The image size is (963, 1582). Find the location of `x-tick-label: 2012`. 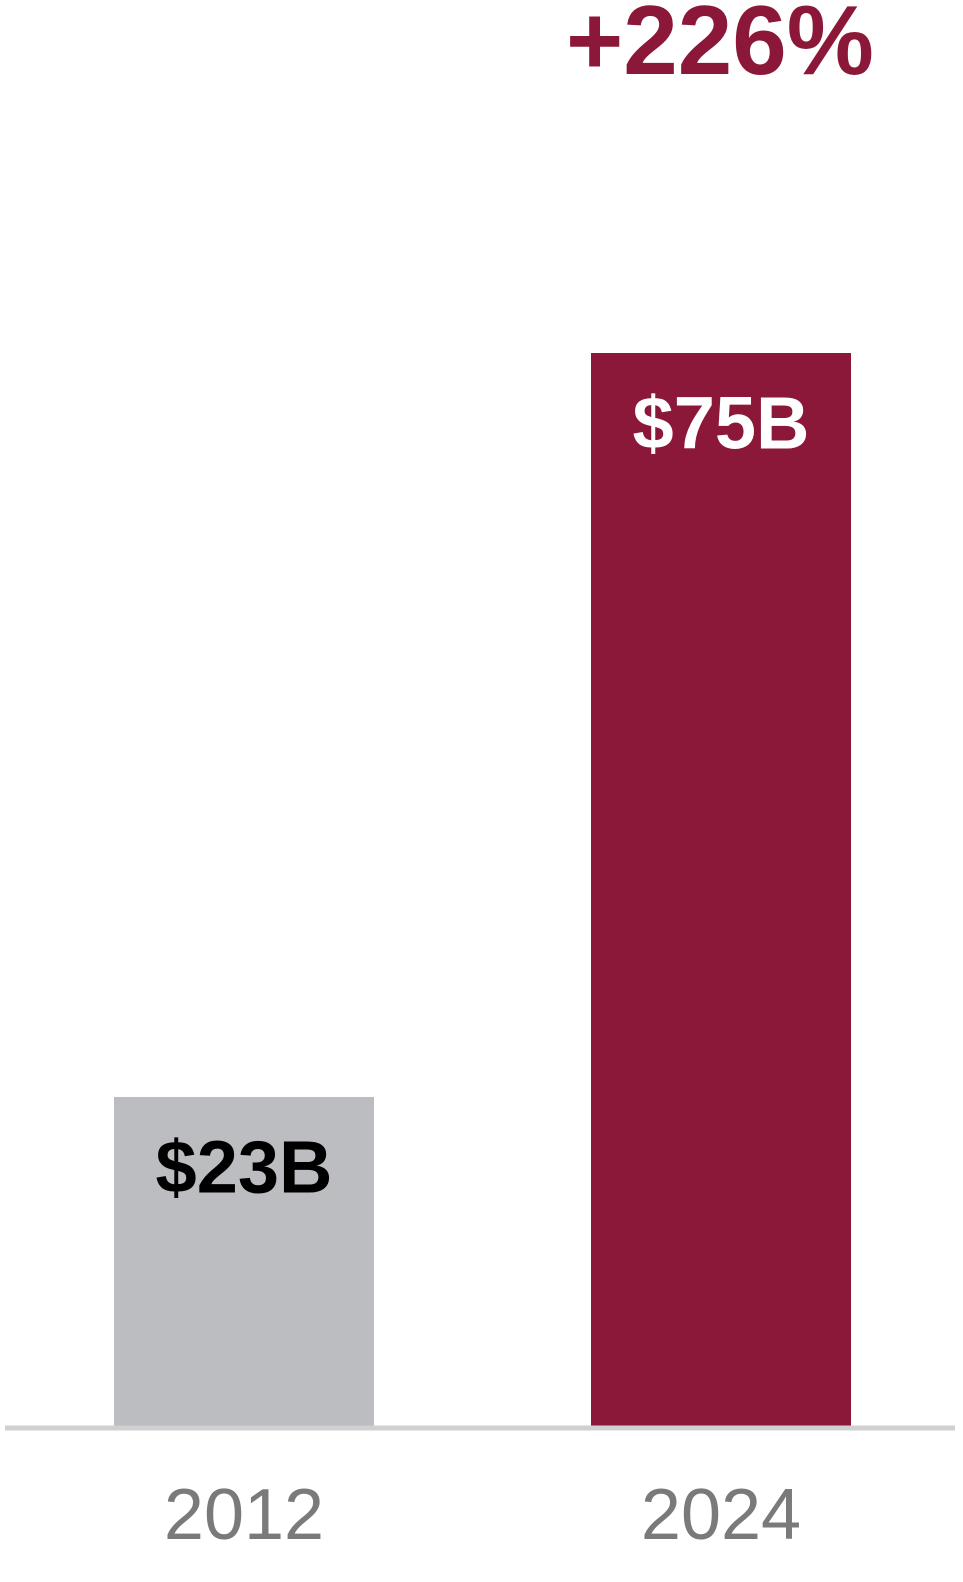

x-tick-label: 2012 is located at coordinates (244, 1515).